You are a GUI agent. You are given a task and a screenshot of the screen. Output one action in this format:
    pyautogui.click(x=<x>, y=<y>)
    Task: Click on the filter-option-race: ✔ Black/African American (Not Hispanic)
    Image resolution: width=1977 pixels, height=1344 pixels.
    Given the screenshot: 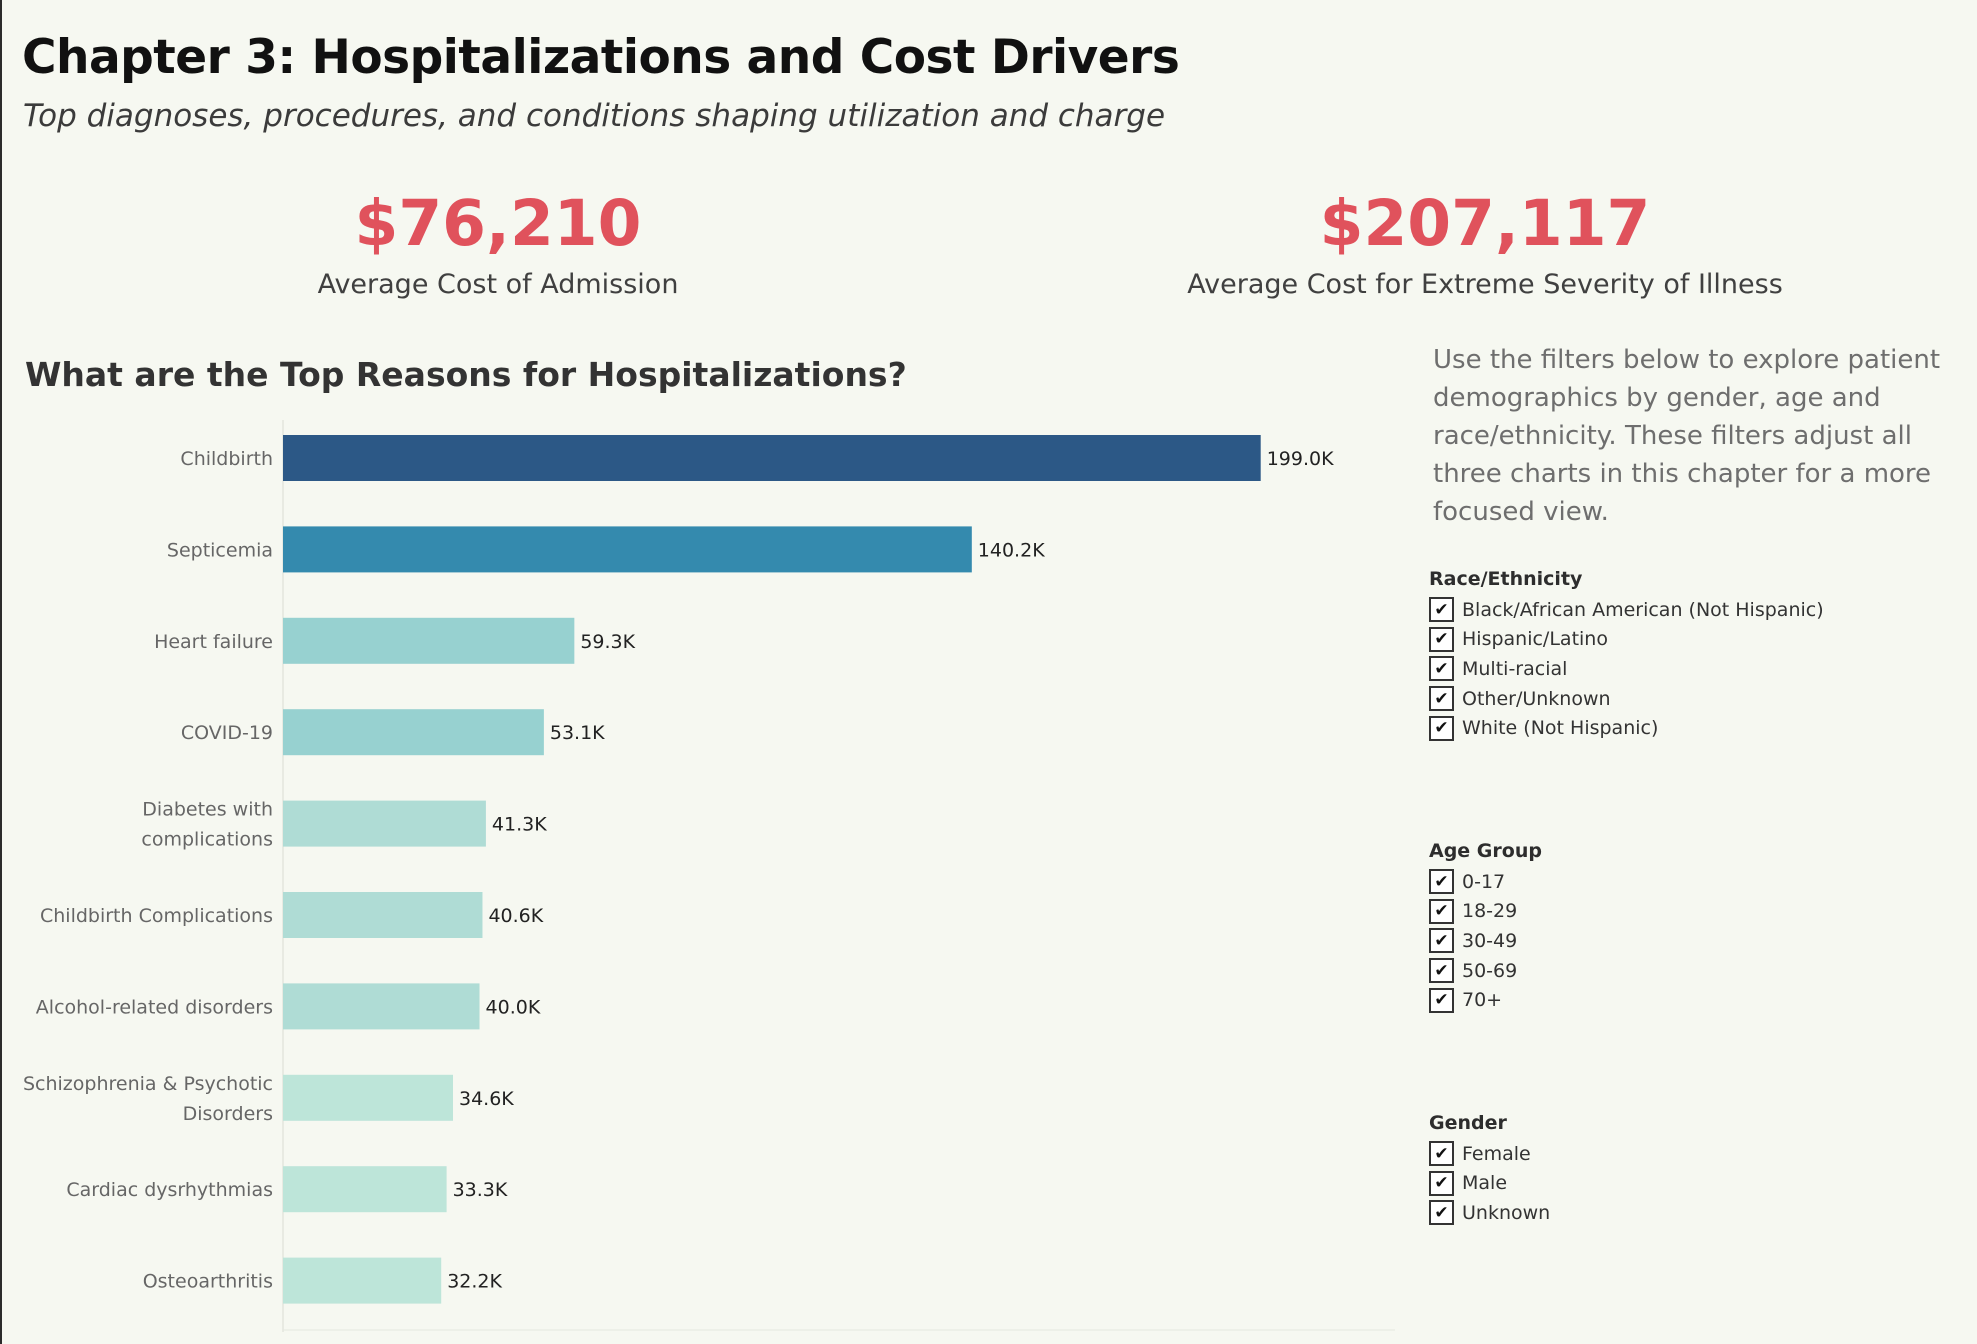 What is the action you would take?
    pyautogui.click(x=1689, y=610)
    